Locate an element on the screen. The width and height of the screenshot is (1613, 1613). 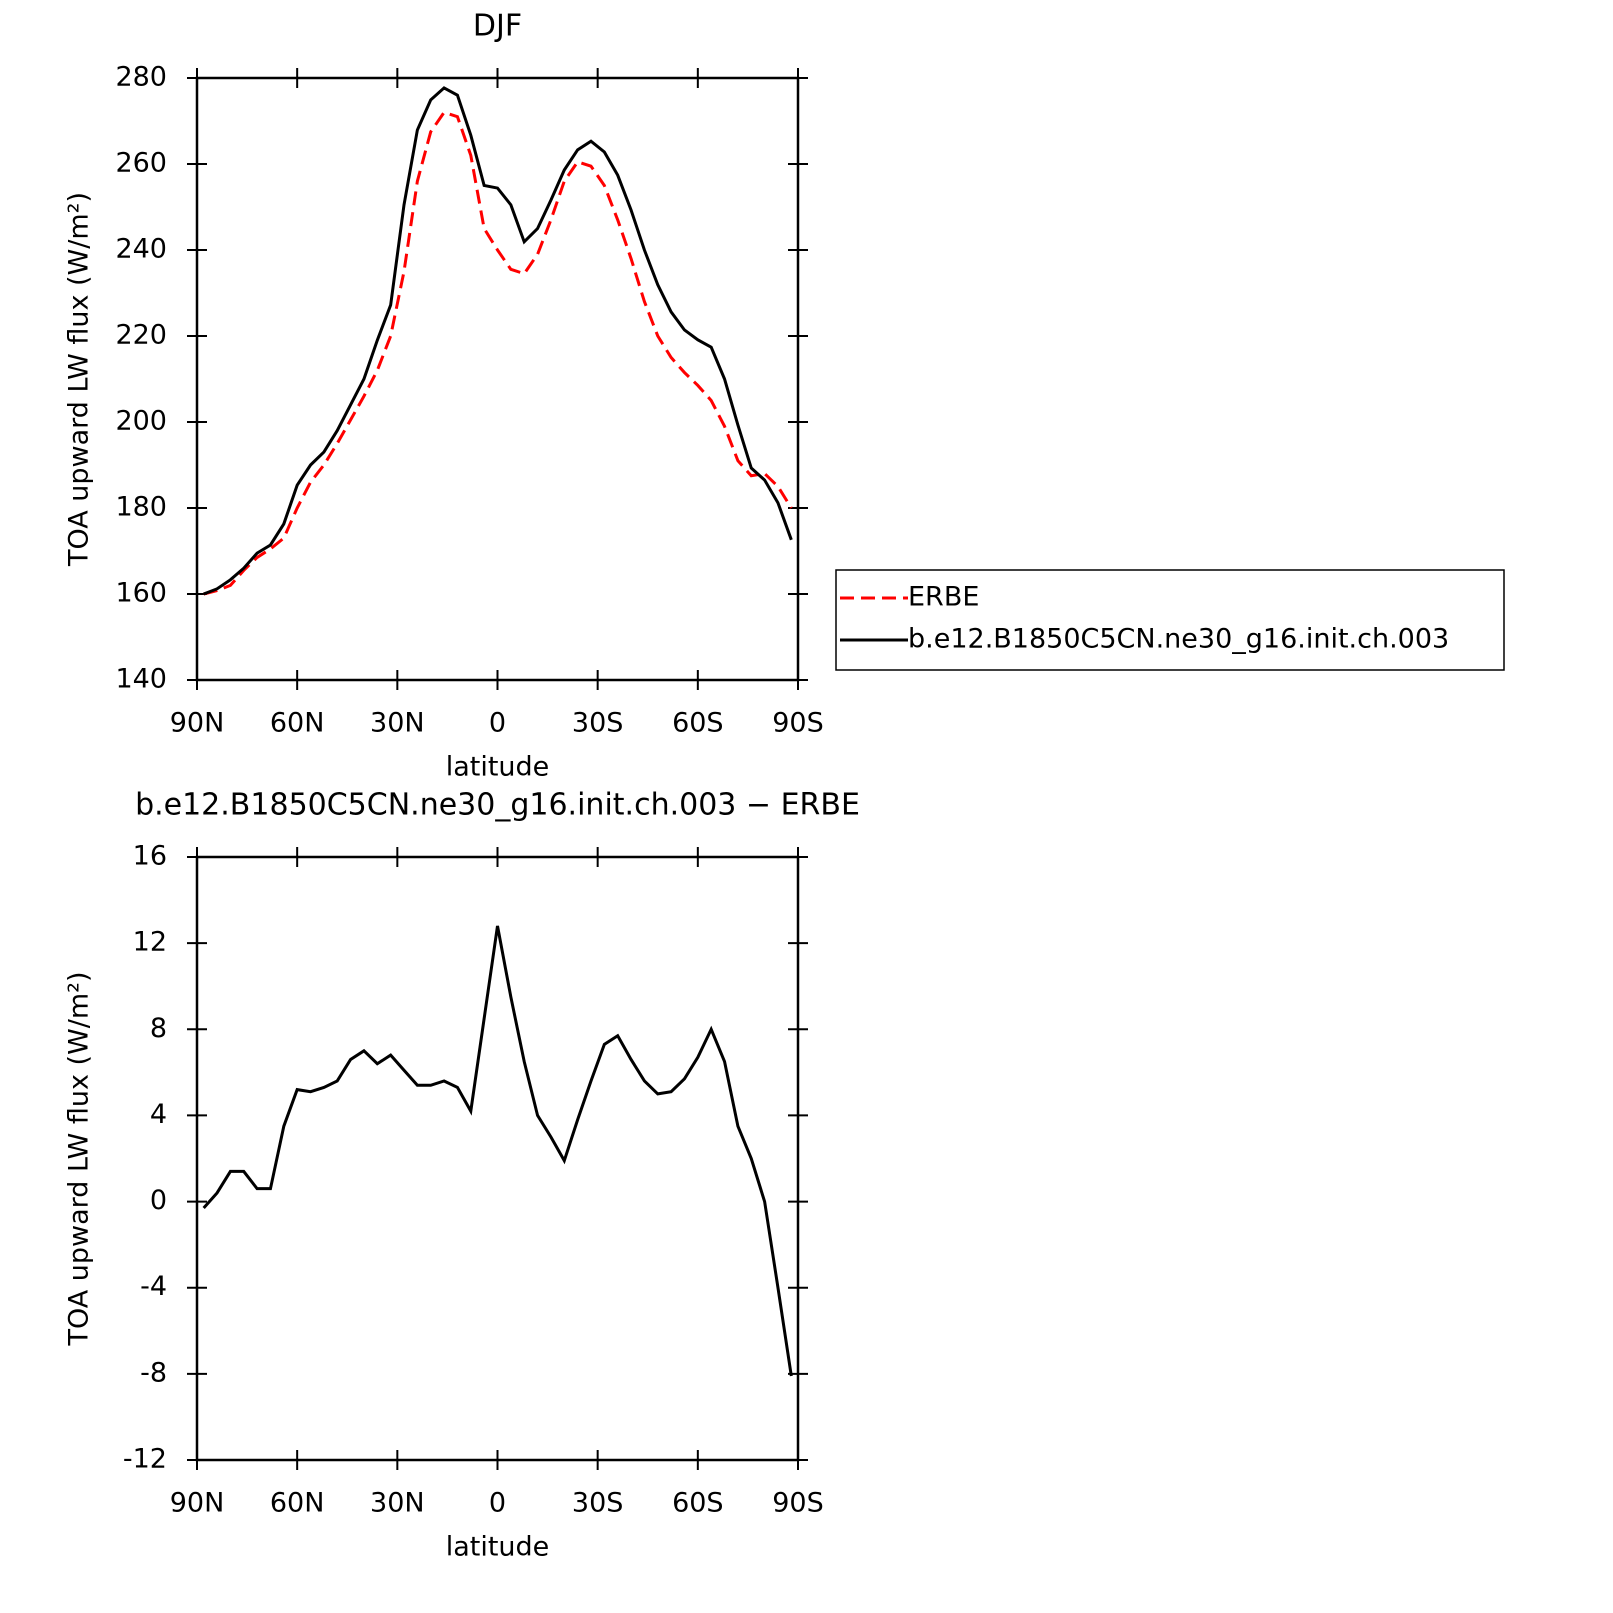
y-tick-label: -4 is located at coordinates (153, 1286).